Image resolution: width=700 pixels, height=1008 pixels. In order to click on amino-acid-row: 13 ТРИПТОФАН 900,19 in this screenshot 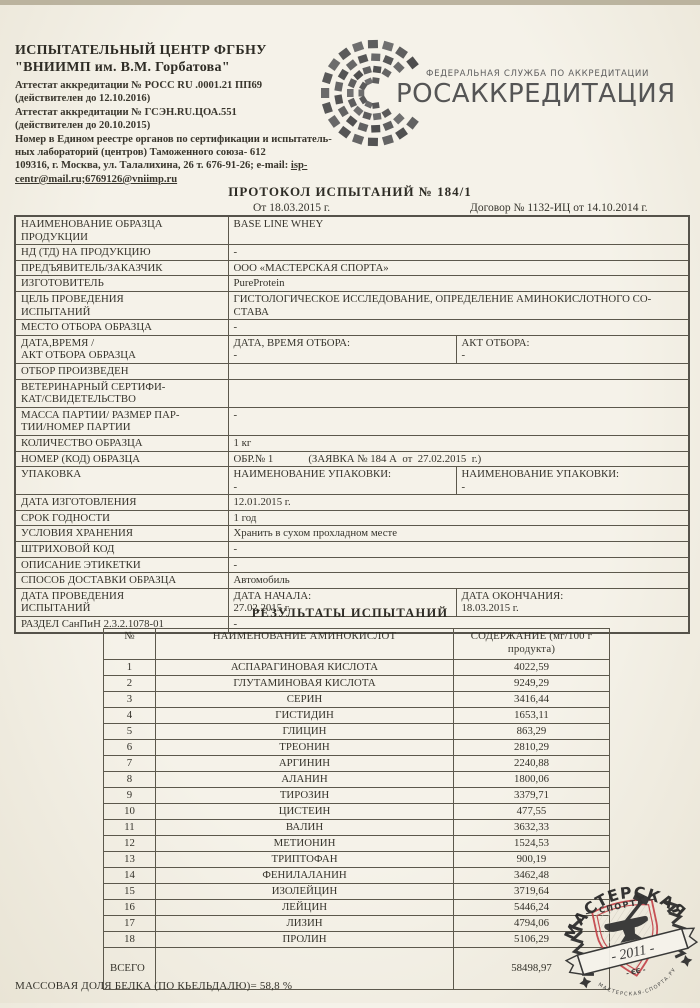, I will do `click(356, 859)`.